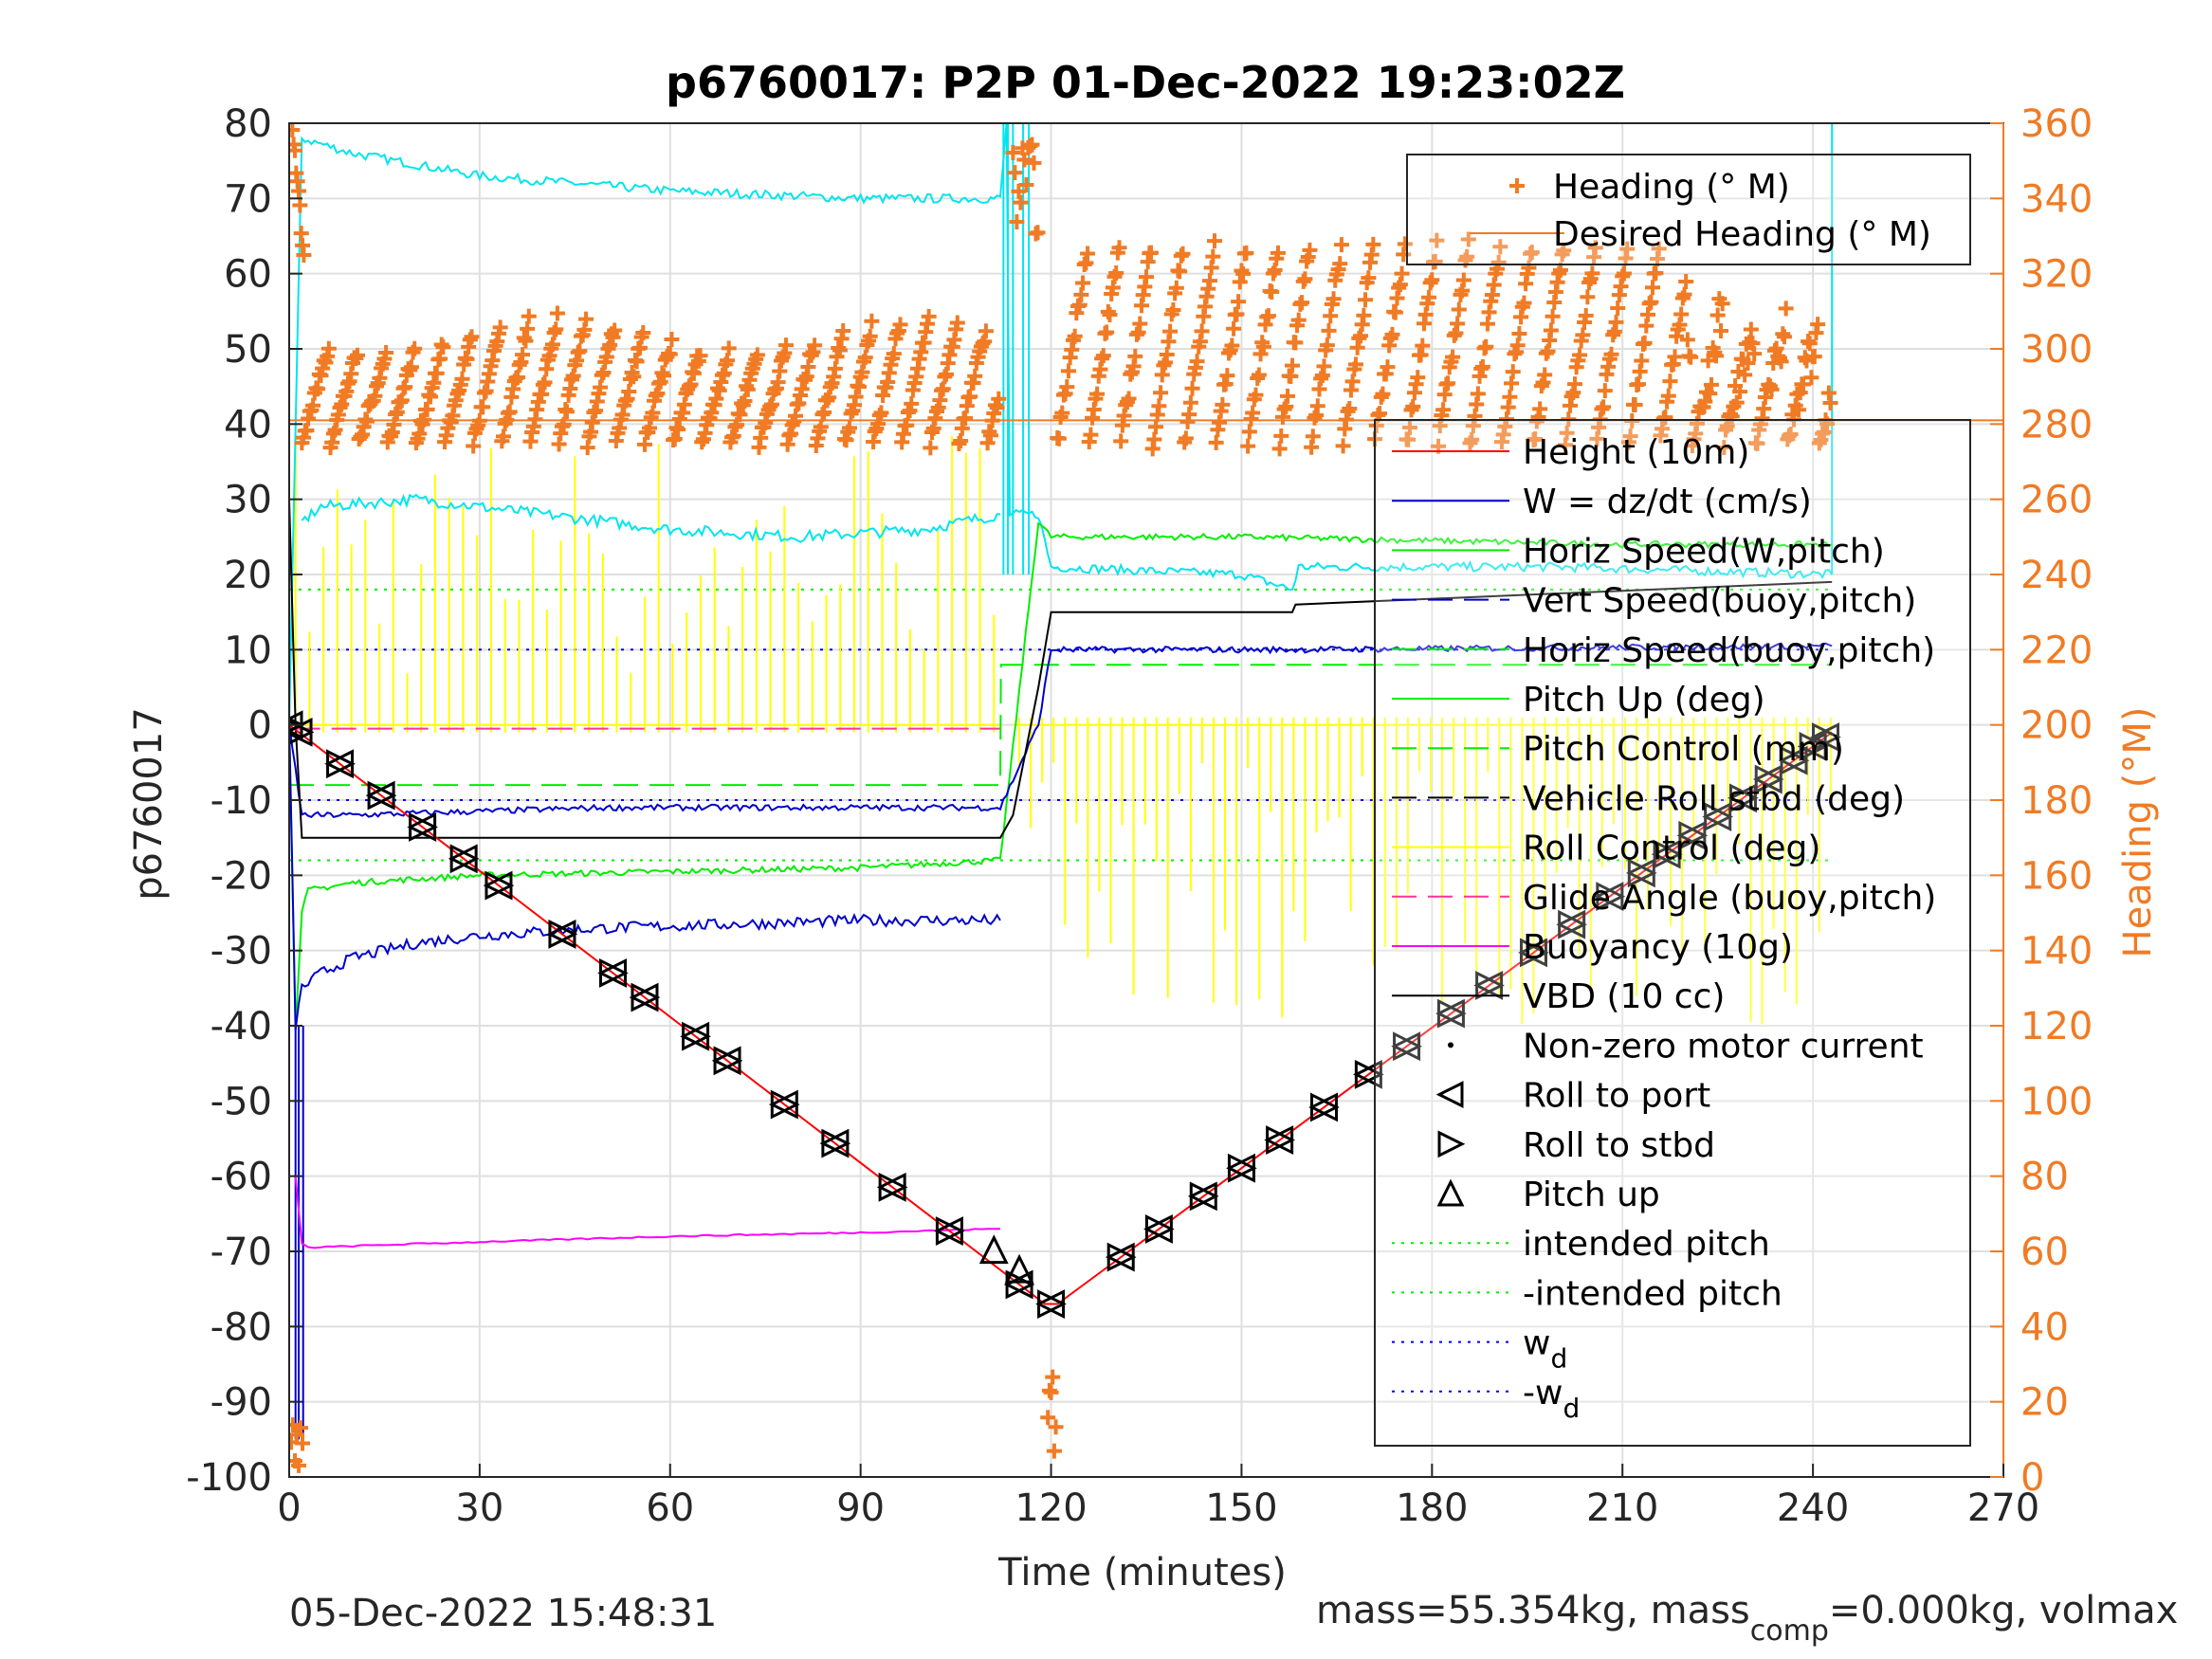  I want to click on y-tick-label: -90, so click(241, 1403).